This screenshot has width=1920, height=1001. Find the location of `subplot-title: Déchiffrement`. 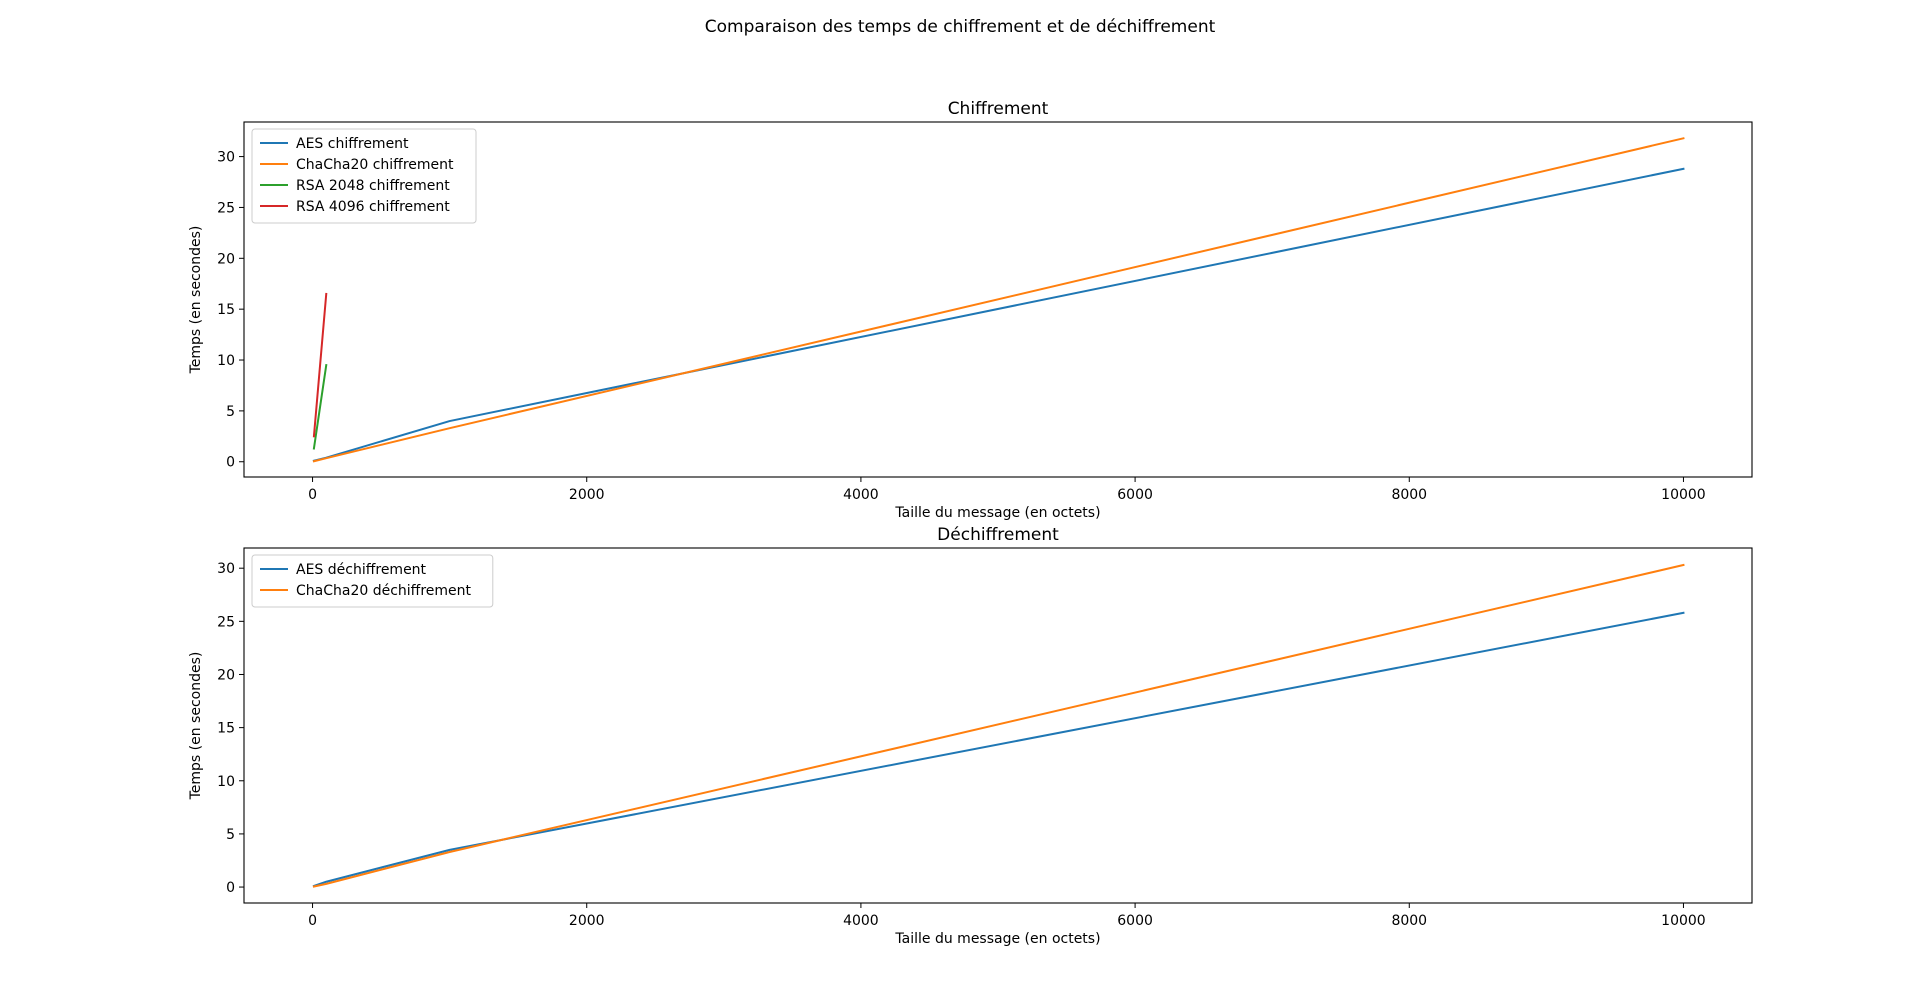

subplot-title: Déchiffrement is located at coordinates (998, 535).